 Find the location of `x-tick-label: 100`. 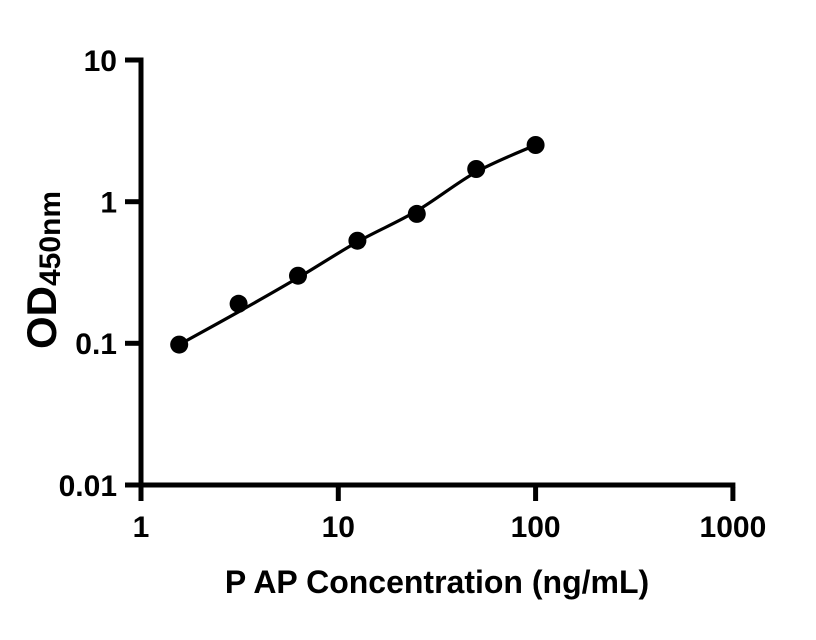

x-tick-label: 100 is located at coordinates (536, 527).